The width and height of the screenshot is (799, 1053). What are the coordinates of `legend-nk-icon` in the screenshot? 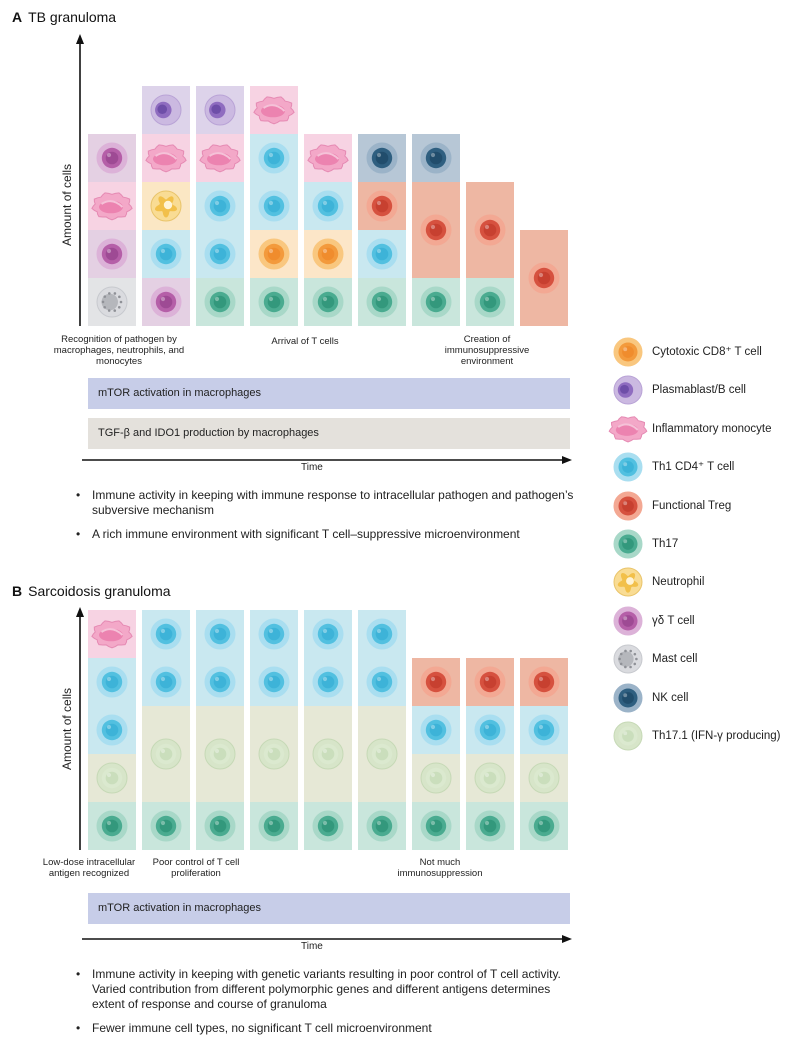 It's located at (628, 698).